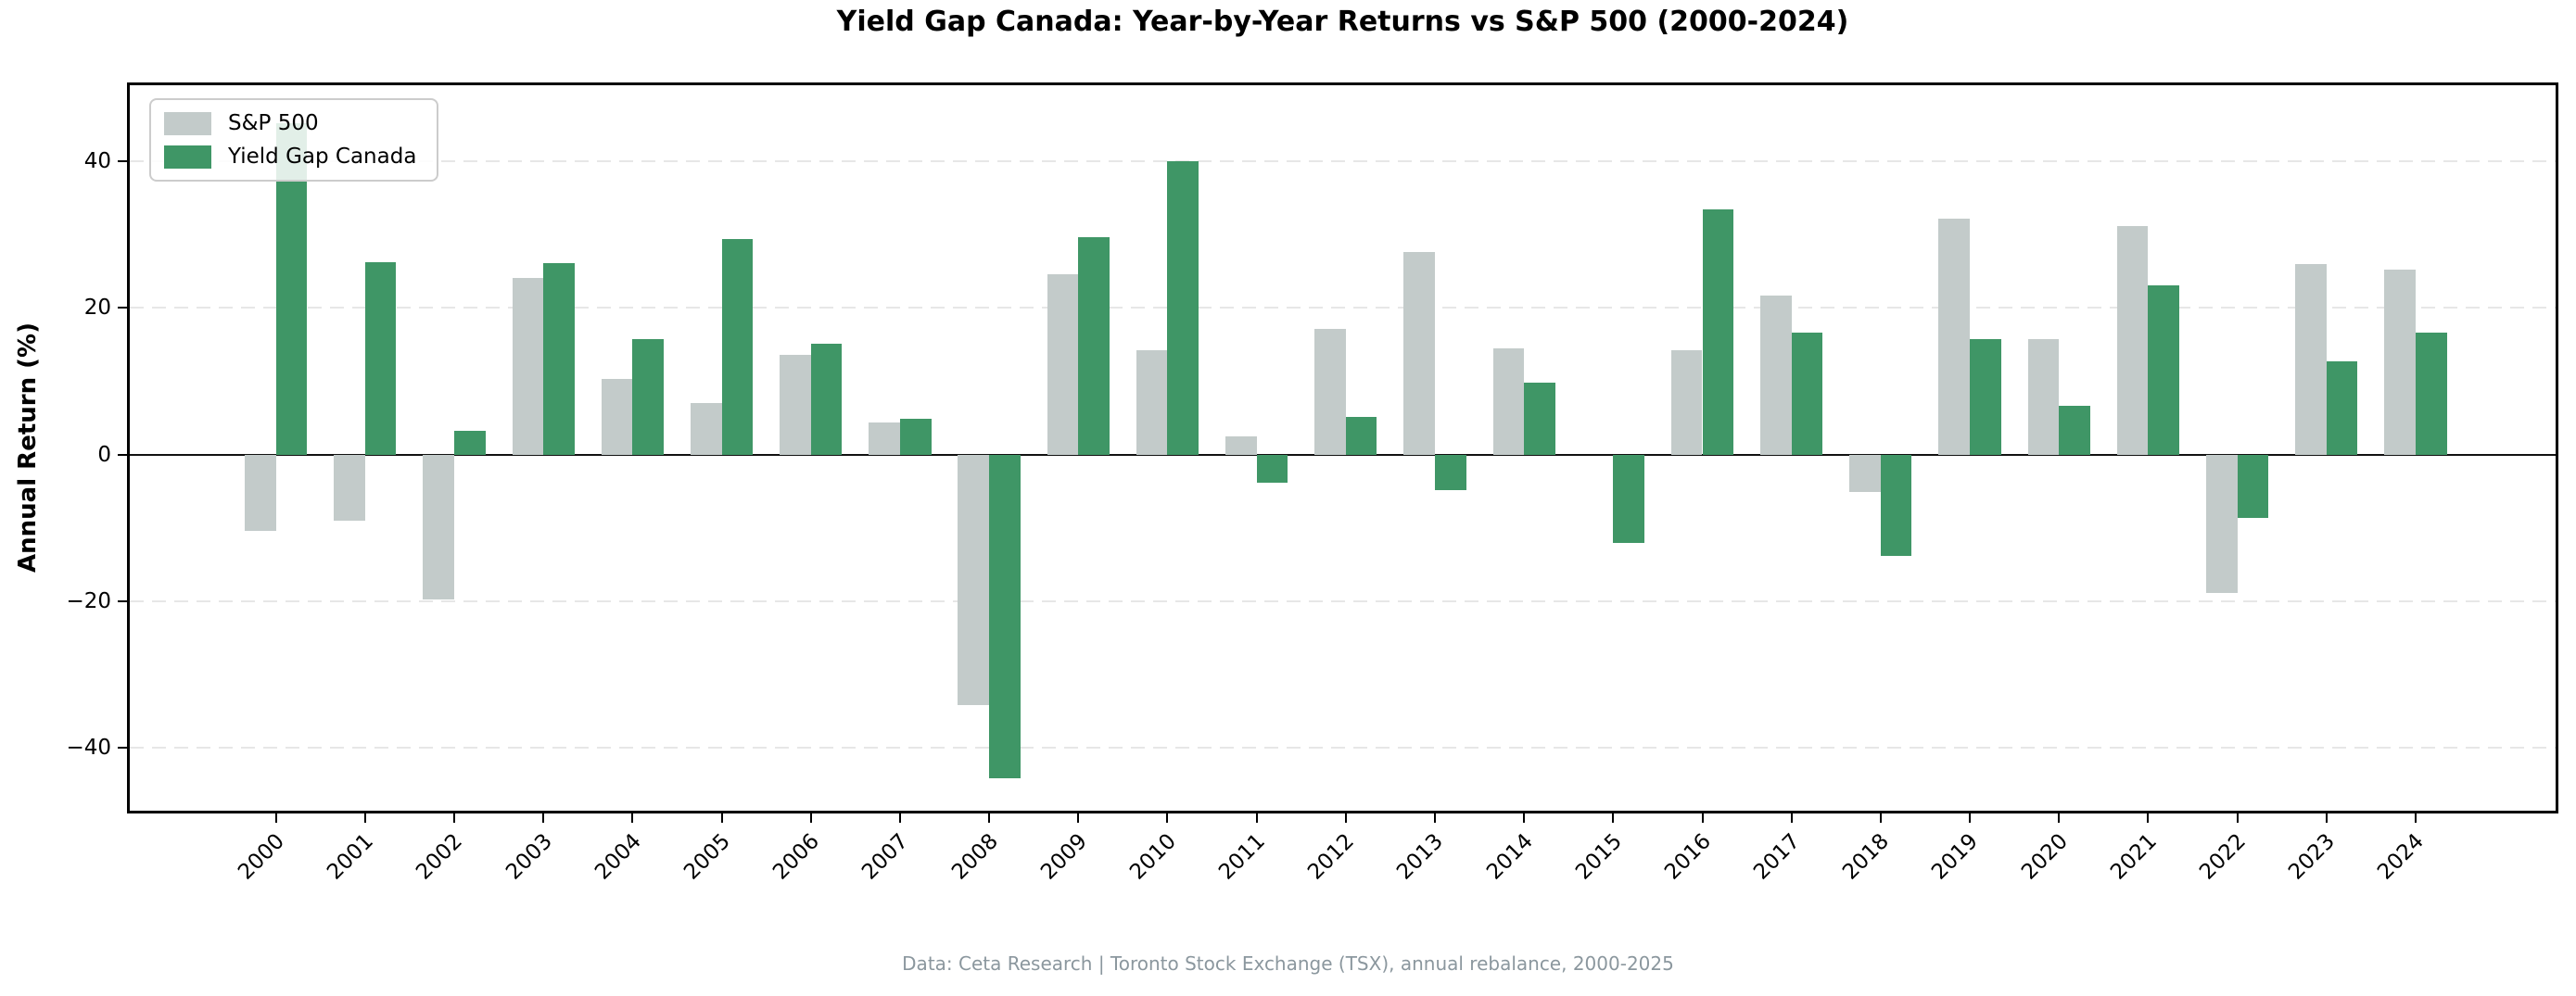 This screenshot has height=996, width=2576. Describe the element at coordinates (1241, 445) in the screenshot. I see `bar-sp500-2011` at that location.